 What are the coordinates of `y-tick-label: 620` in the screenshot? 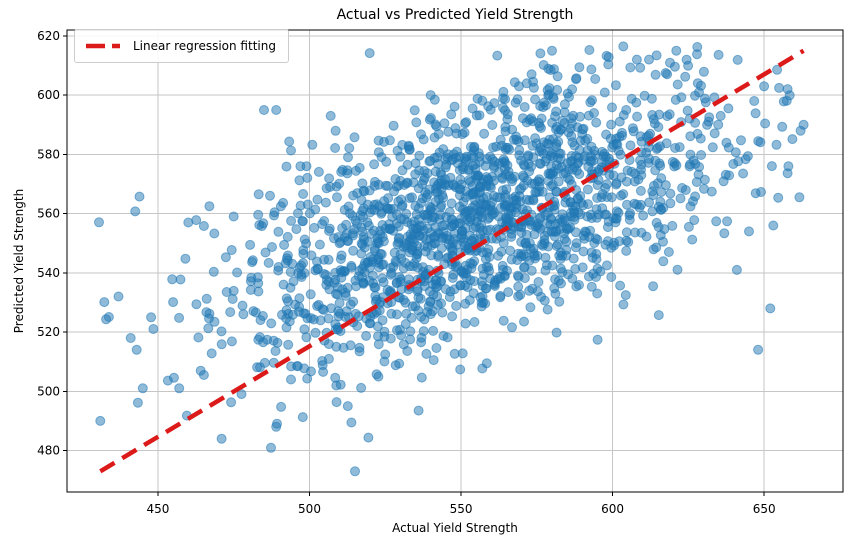 It's located at (48, 36).